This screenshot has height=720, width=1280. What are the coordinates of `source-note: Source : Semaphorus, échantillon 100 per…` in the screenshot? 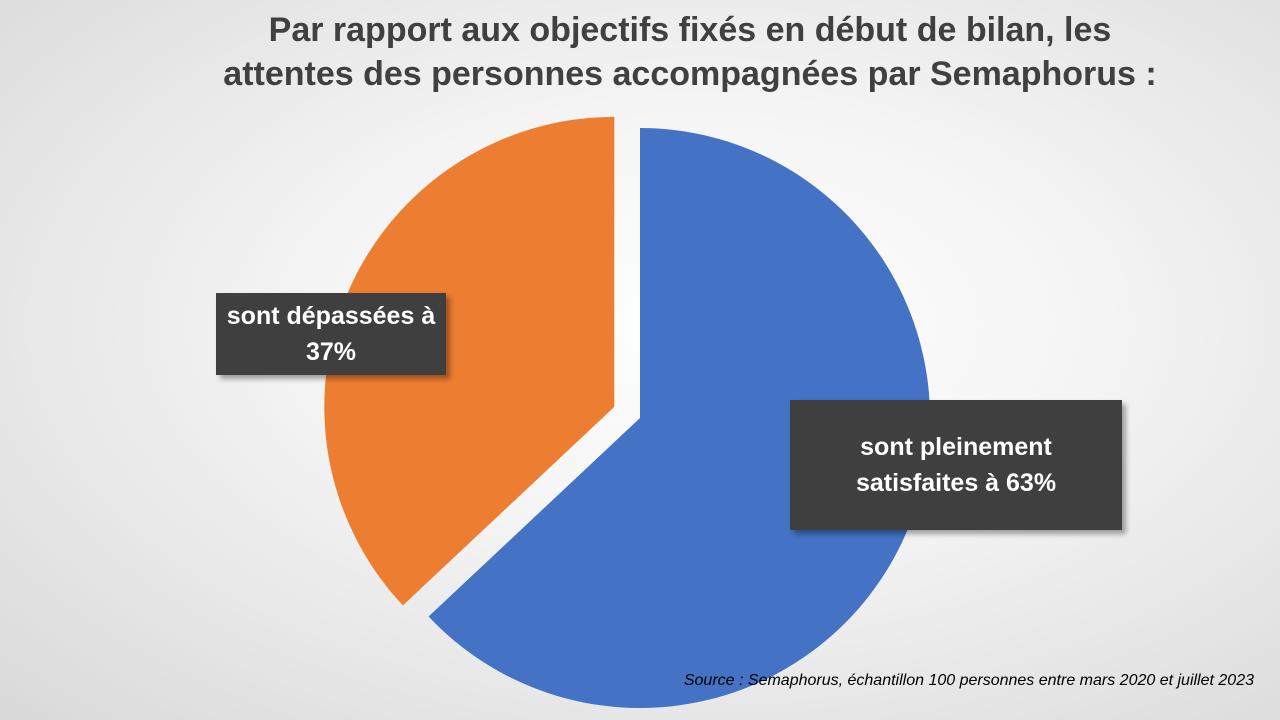 It's located at (968, 680).